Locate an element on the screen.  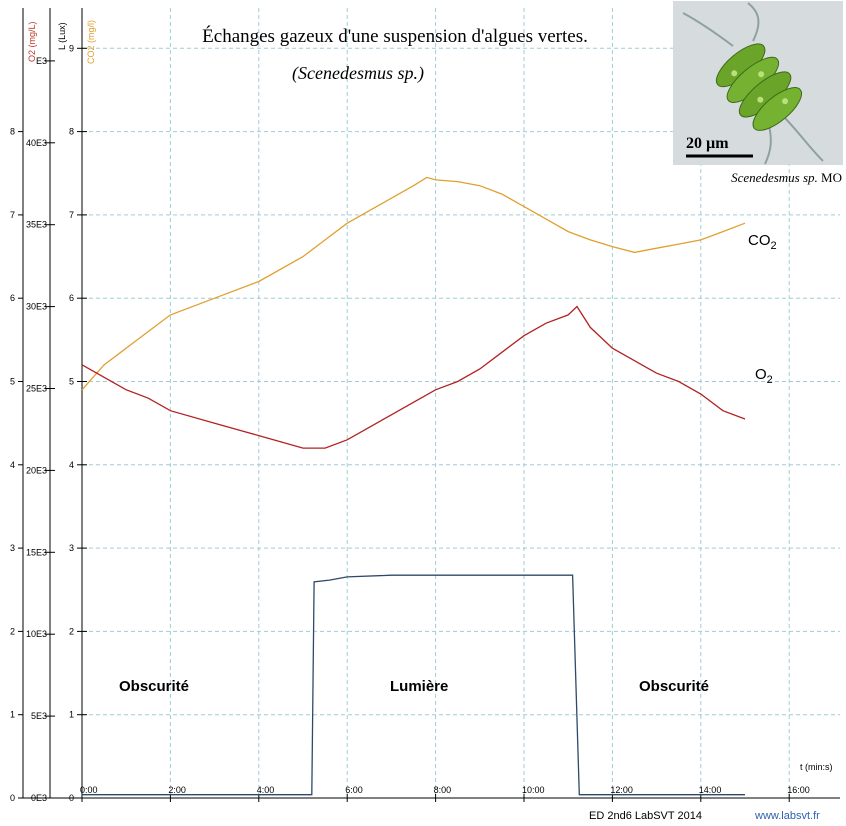
photo-caption: Scenedesmus sp. MO is located at coordinates (756, 178).